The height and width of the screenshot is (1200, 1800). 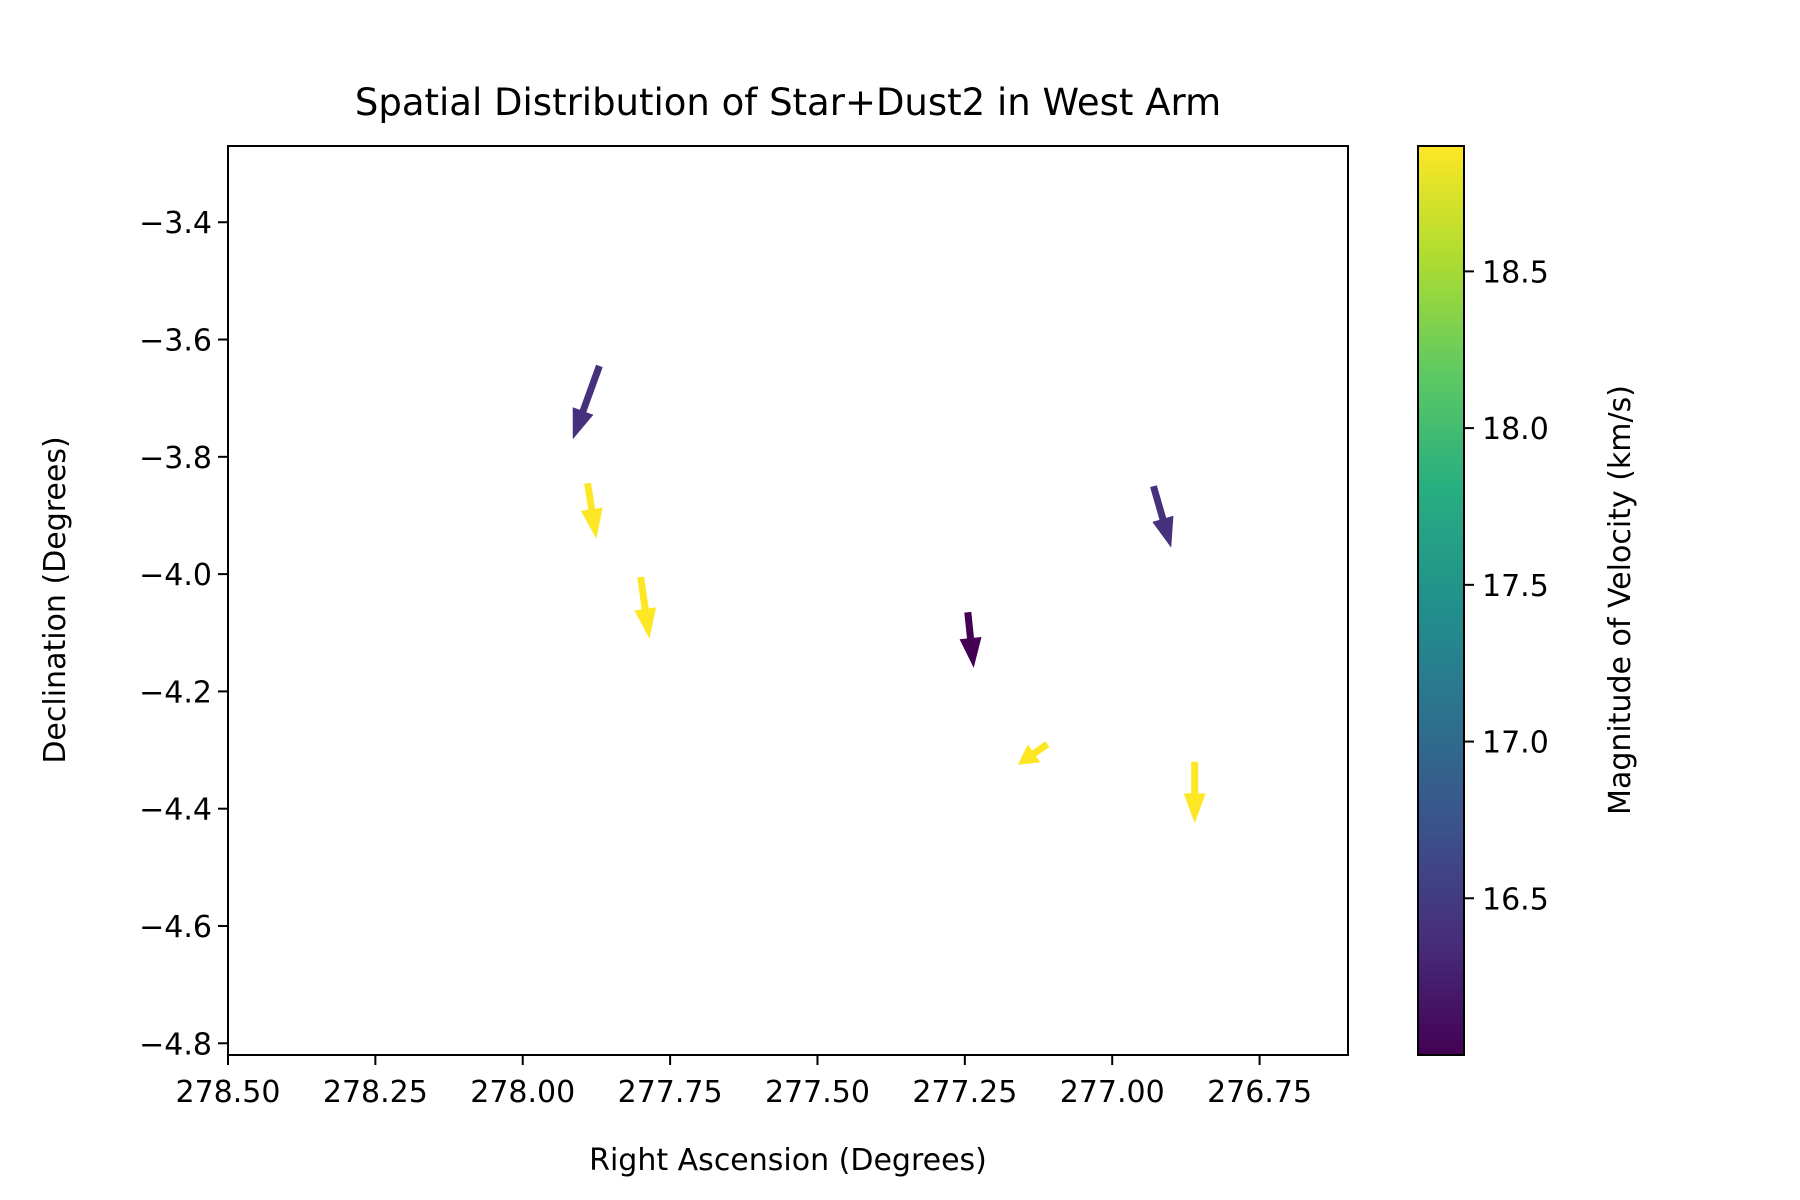 I want to click on x-tick-label: 278.00, so click(x=522, y=1092).